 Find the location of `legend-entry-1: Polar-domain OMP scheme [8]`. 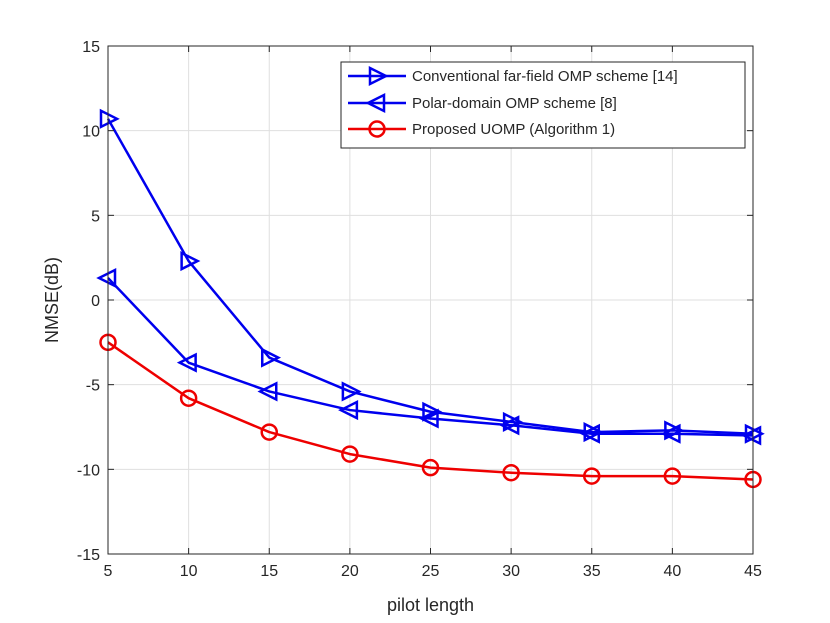

legend-entry-1: Polar-domain OMP scheme [8] is located at coordinates (482, 103).